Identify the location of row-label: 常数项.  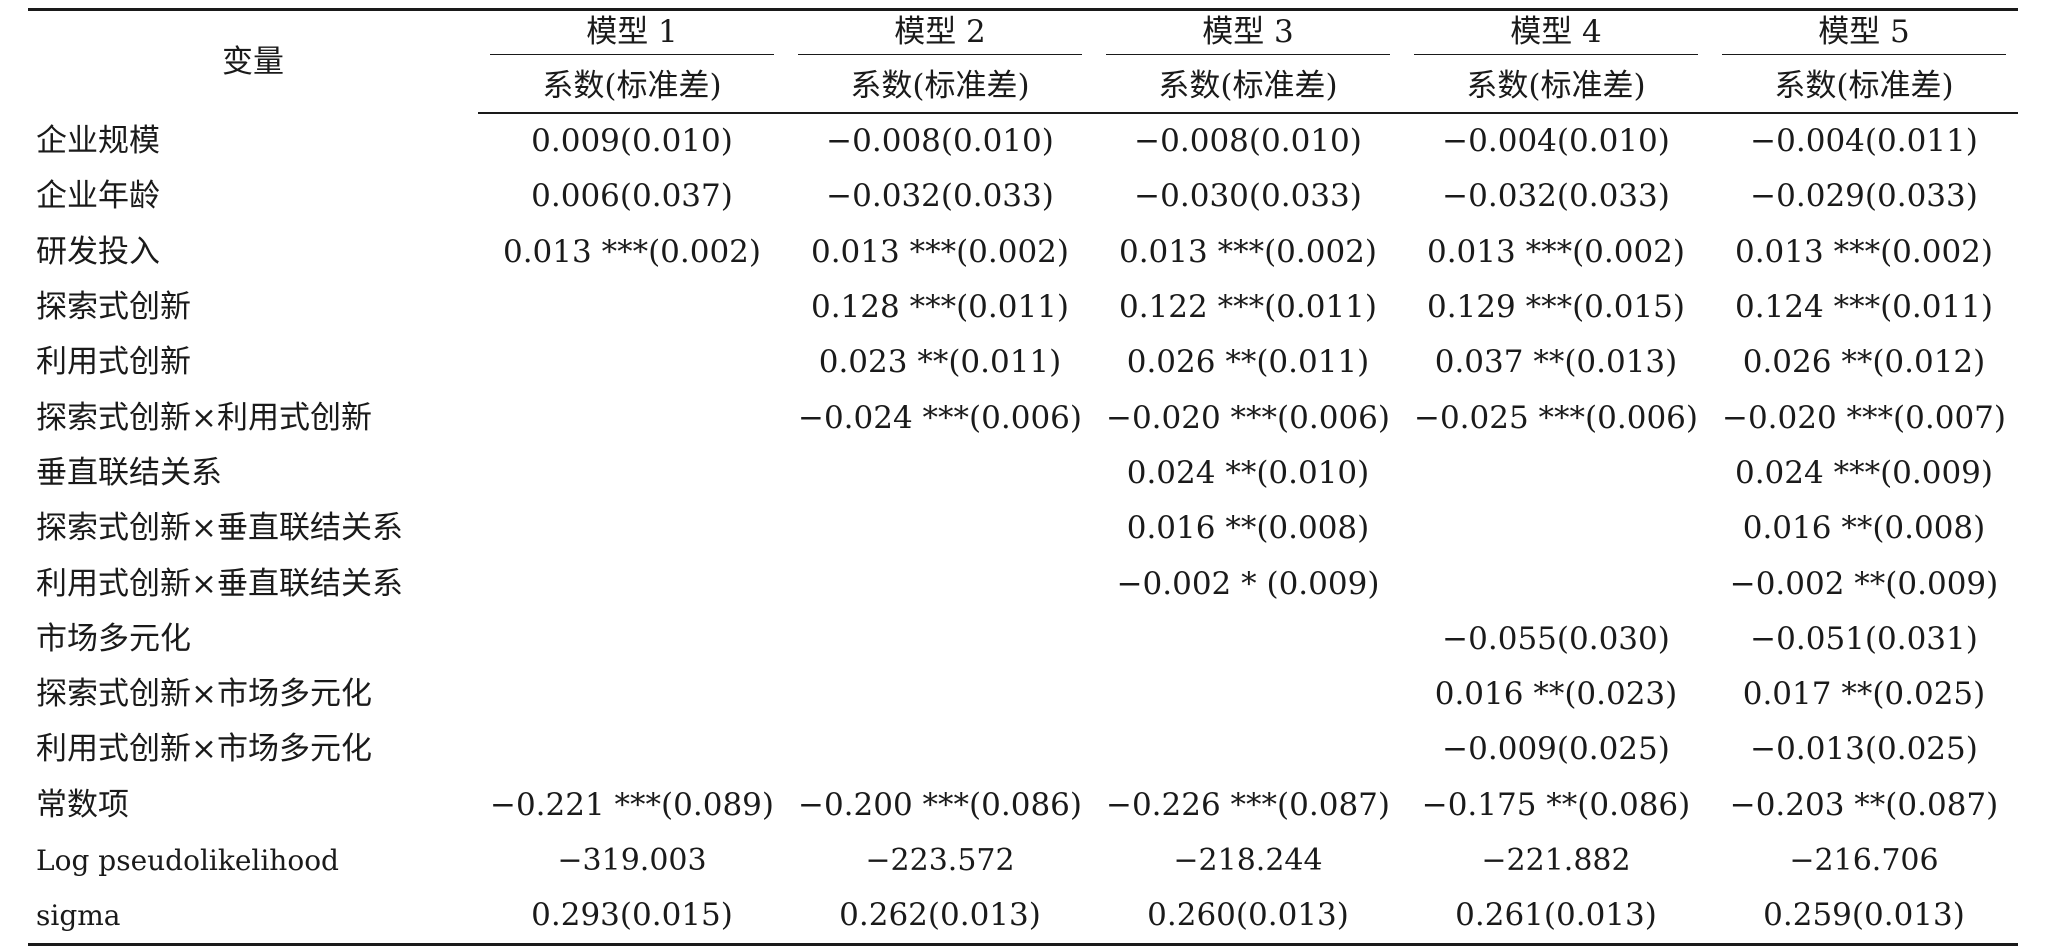
(82, 804).